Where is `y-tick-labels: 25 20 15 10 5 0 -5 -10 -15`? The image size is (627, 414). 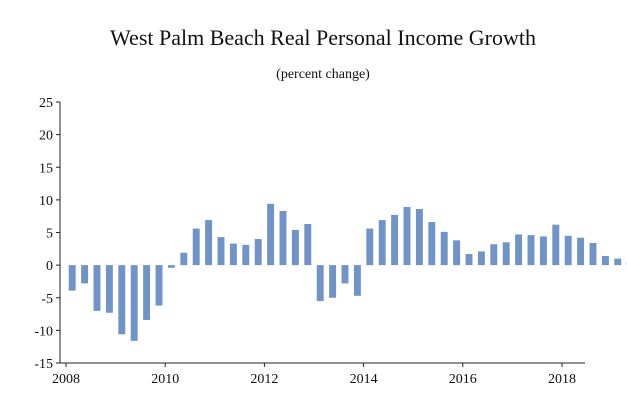 y-tick-labels: 25 20 15 10 5 0 -5 -10 -15 is located at coordinates (43, 234).